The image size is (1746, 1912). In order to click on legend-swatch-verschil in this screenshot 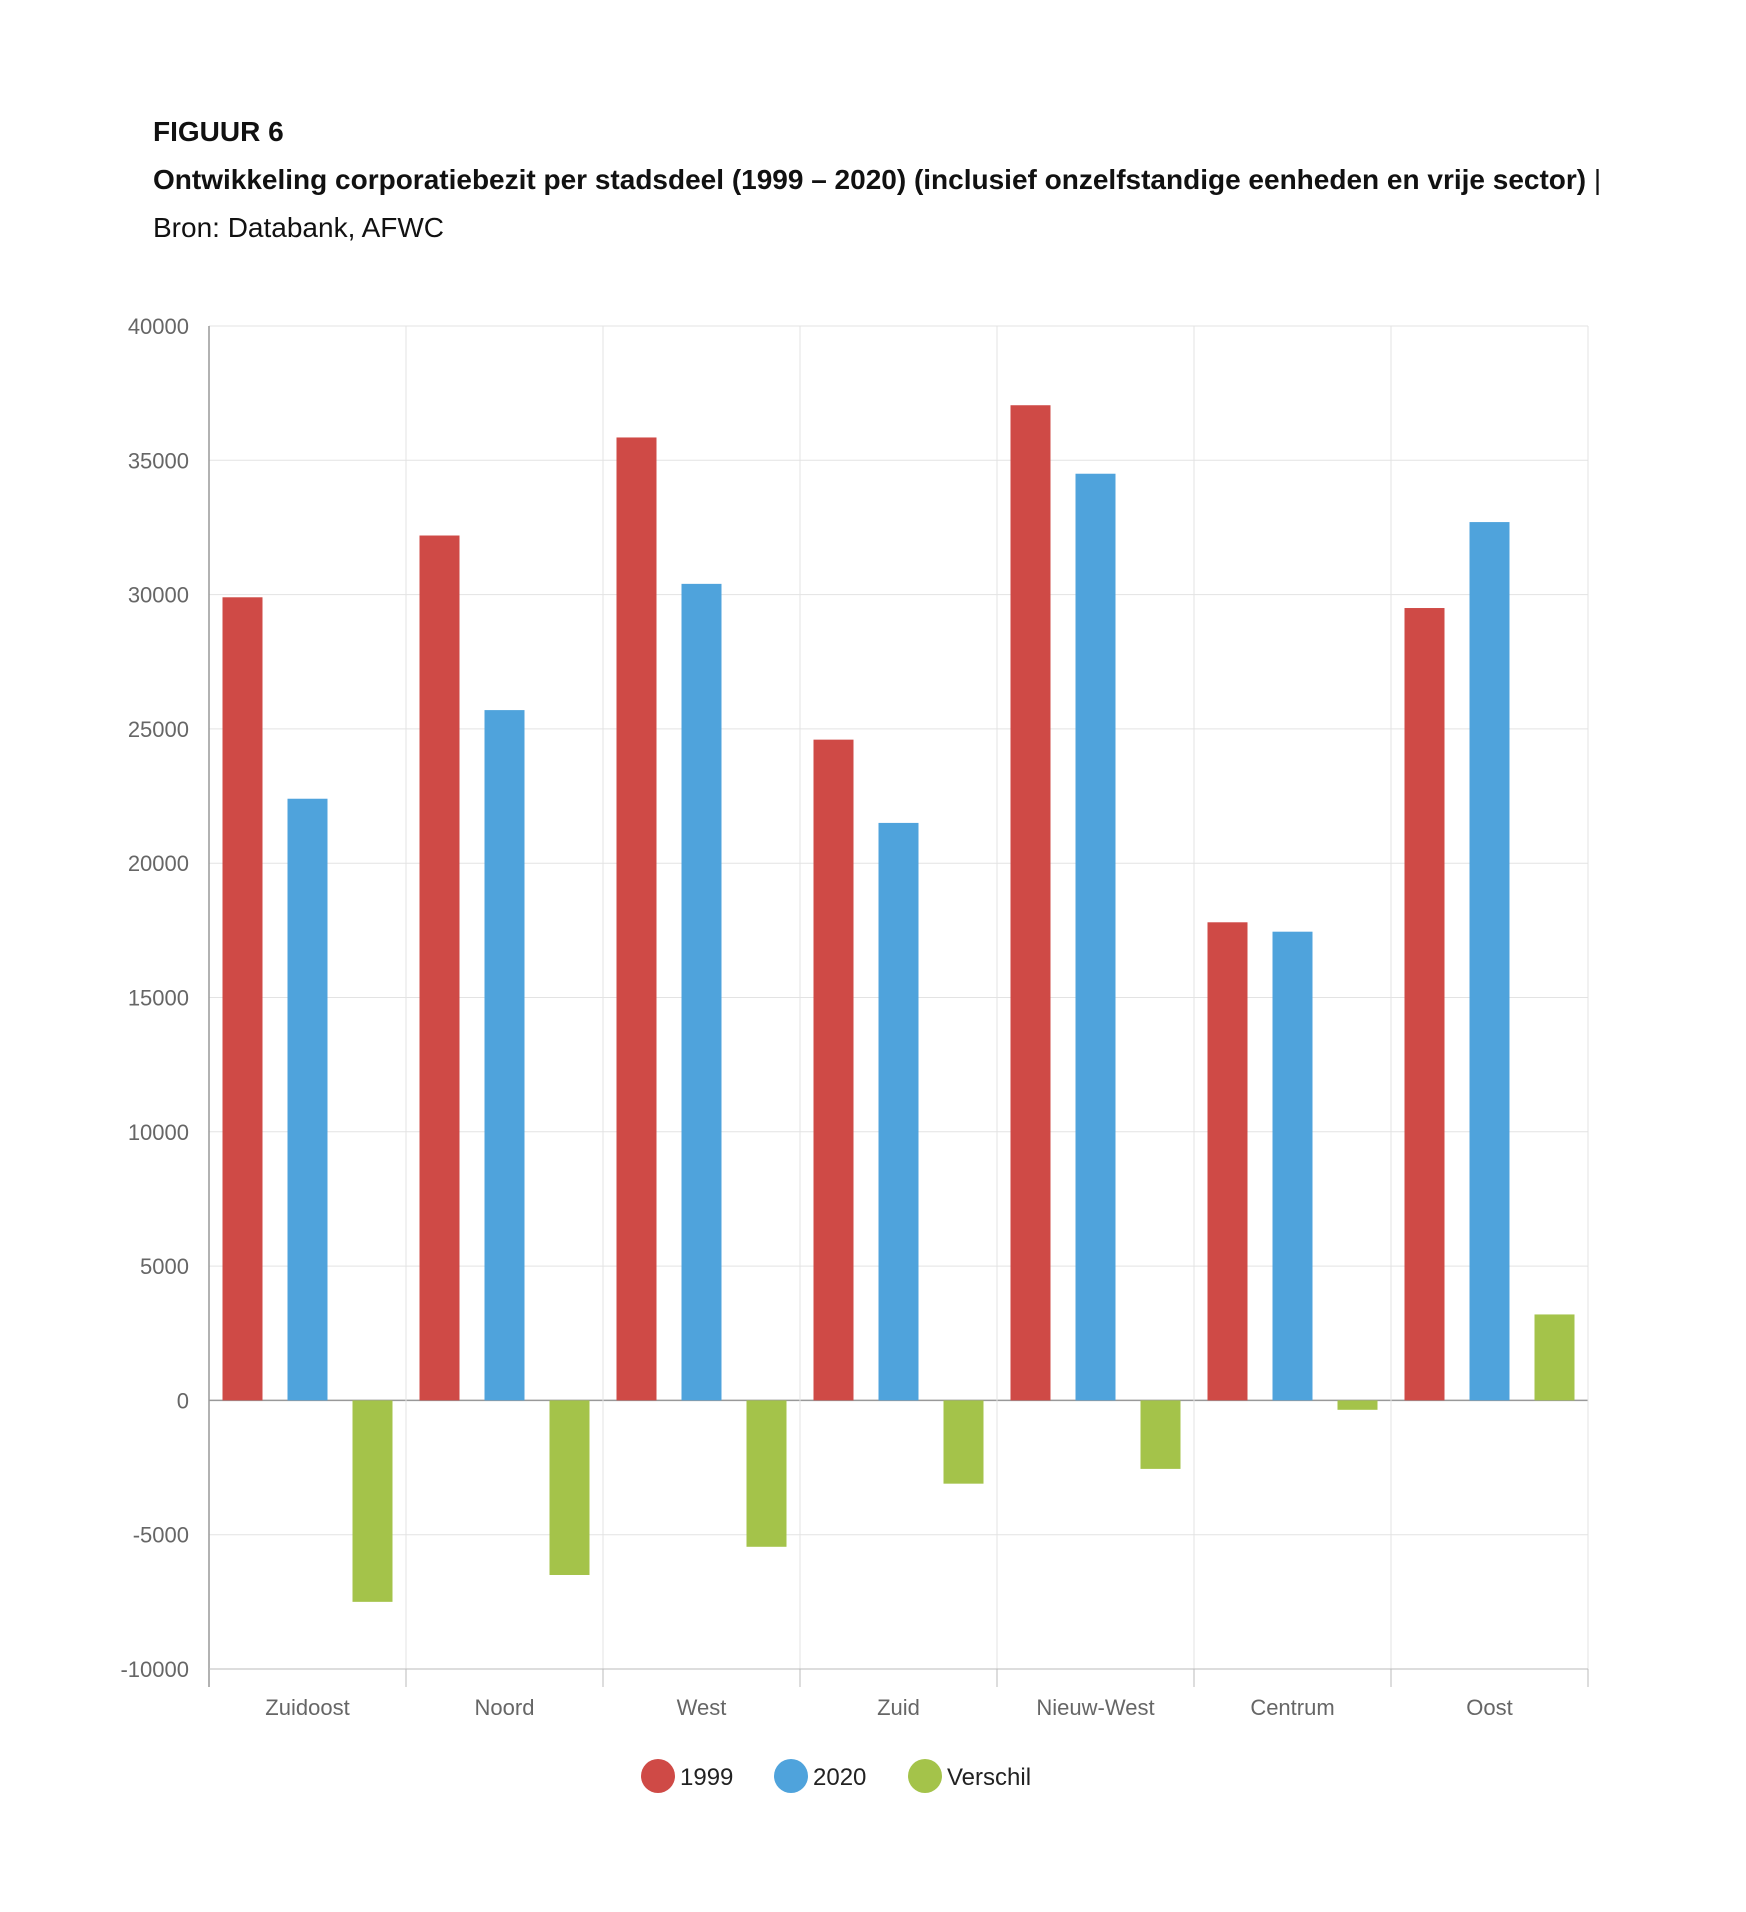, I will do `click(925, 1776)`.